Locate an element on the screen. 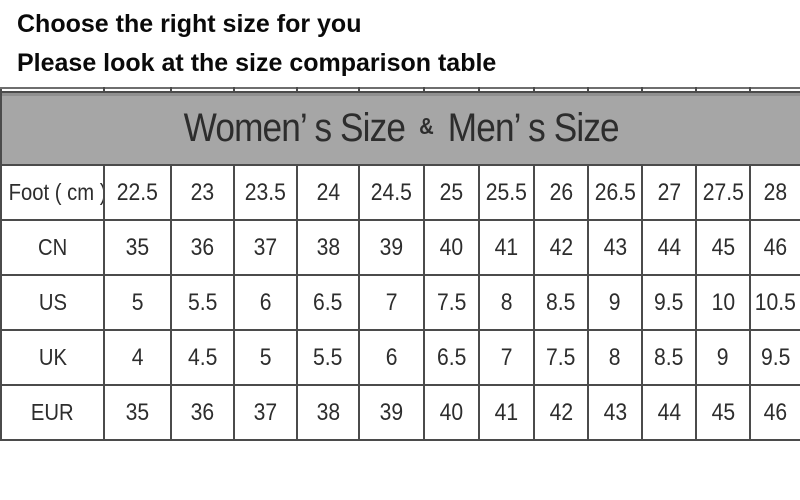 The width and height of the screenshot is (800, 500). row-label-foot-cm: Foot ( cm ) is located at coordinates (52, 192).